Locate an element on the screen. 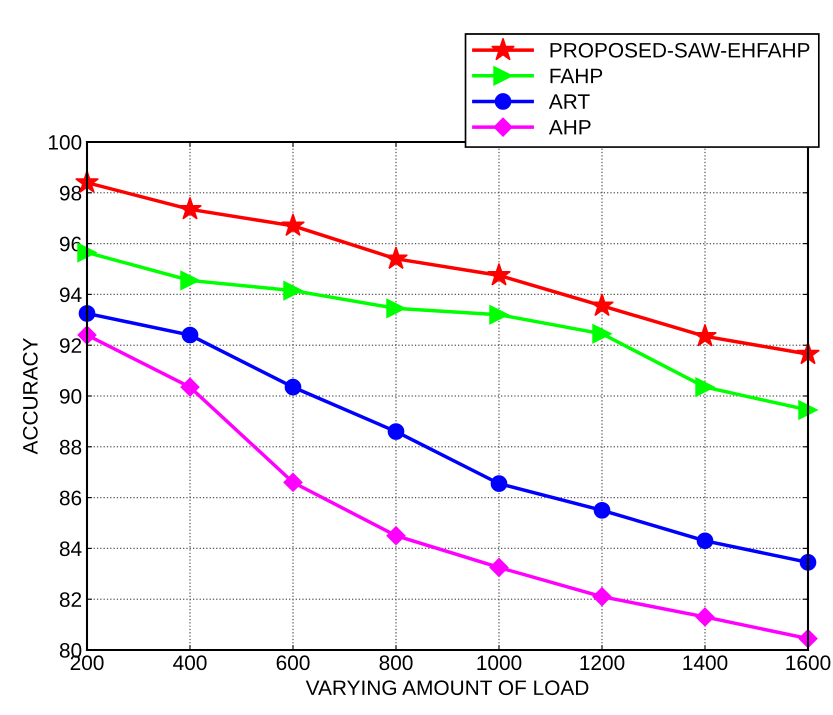 This screenshot has width=833, height=715. y-tick-label: 92 is located at coordinates (71, 345).